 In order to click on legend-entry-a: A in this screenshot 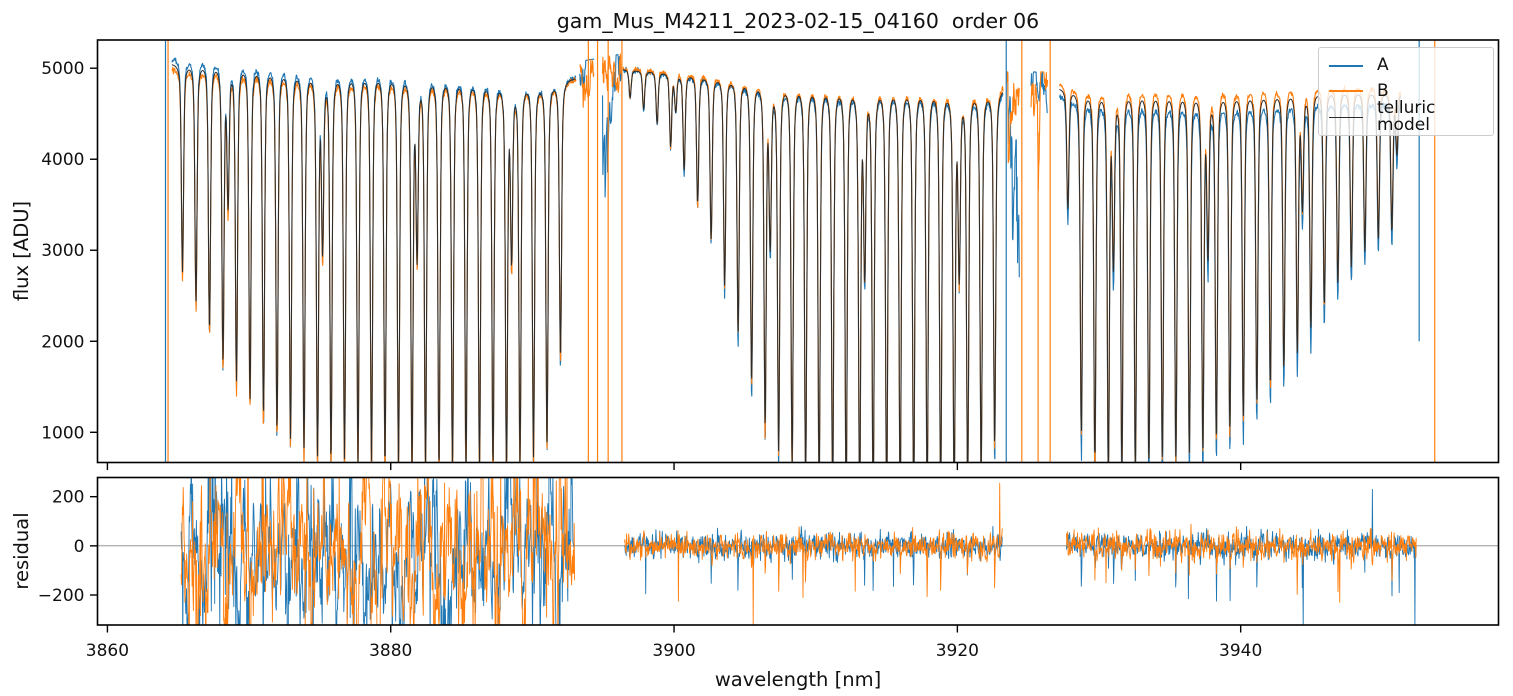, I will do `click(1406, 66)`.